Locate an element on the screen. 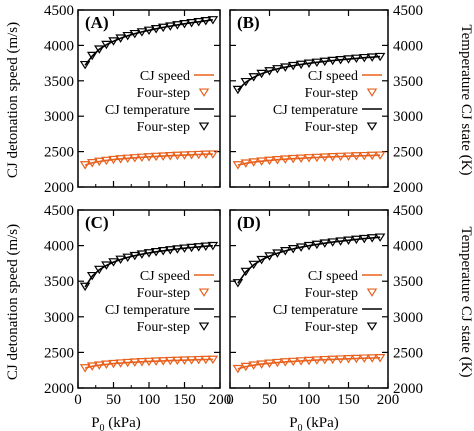  y-tick-label-right: 2500 is located at coordinates (408, 353).